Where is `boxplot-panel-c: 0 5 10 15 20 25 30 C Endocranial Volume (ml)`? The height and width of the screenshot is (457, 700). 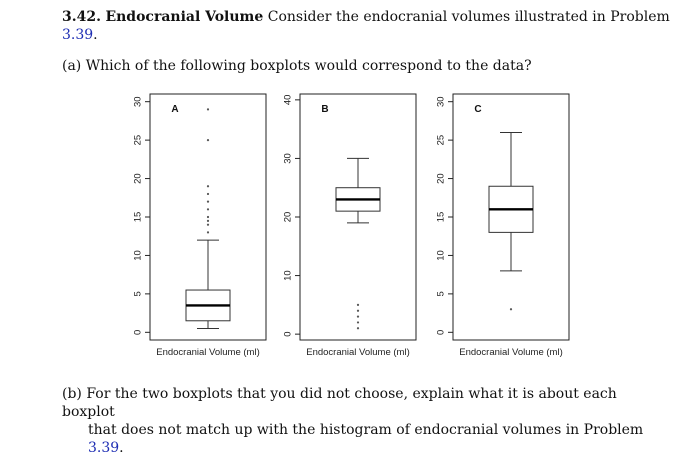
boxplot-panel-c: 0 5 10 15 20 25 30 C Endocranial Volume (ml) is located at coordinates (503, 225).